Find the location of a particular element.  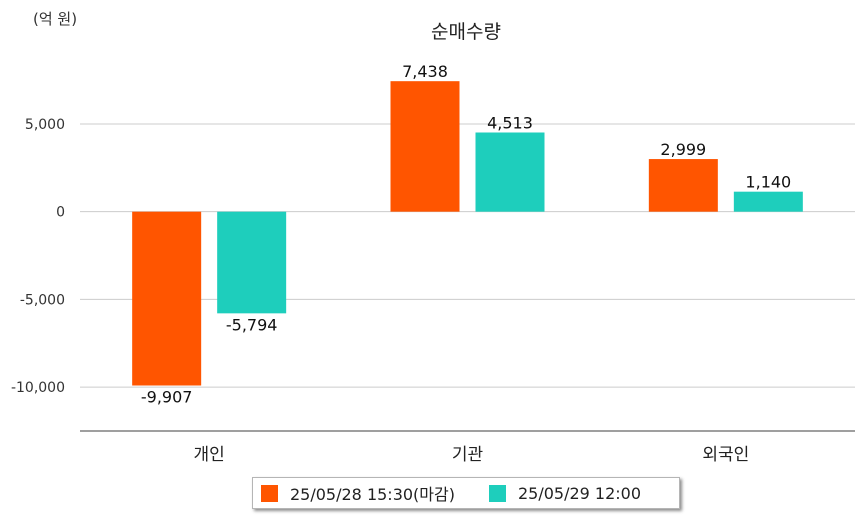

data-label: -9,907 is located at coordinates (167, 397).